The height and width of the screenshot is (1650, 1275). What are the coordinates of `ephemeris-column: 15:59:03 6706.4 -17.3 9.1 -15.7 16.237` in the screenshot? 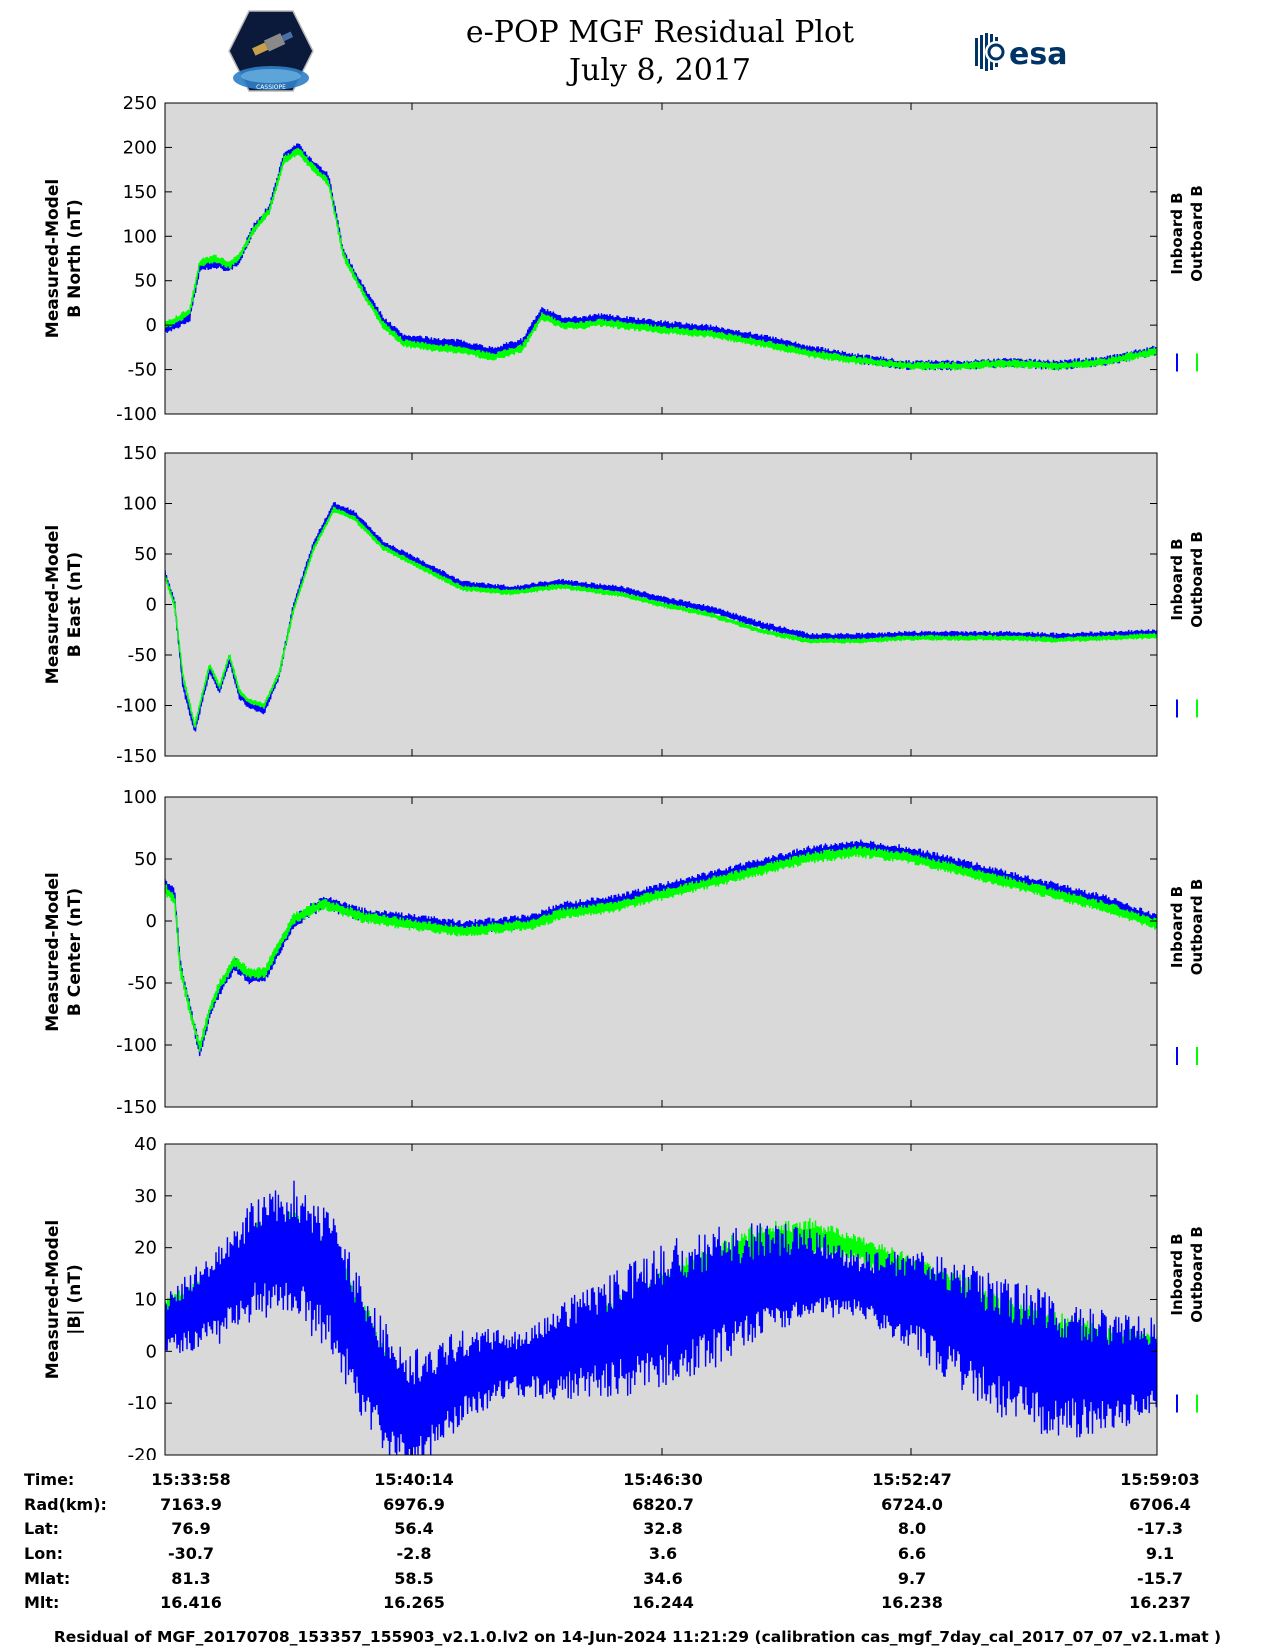 It's located at (1160, 1542).